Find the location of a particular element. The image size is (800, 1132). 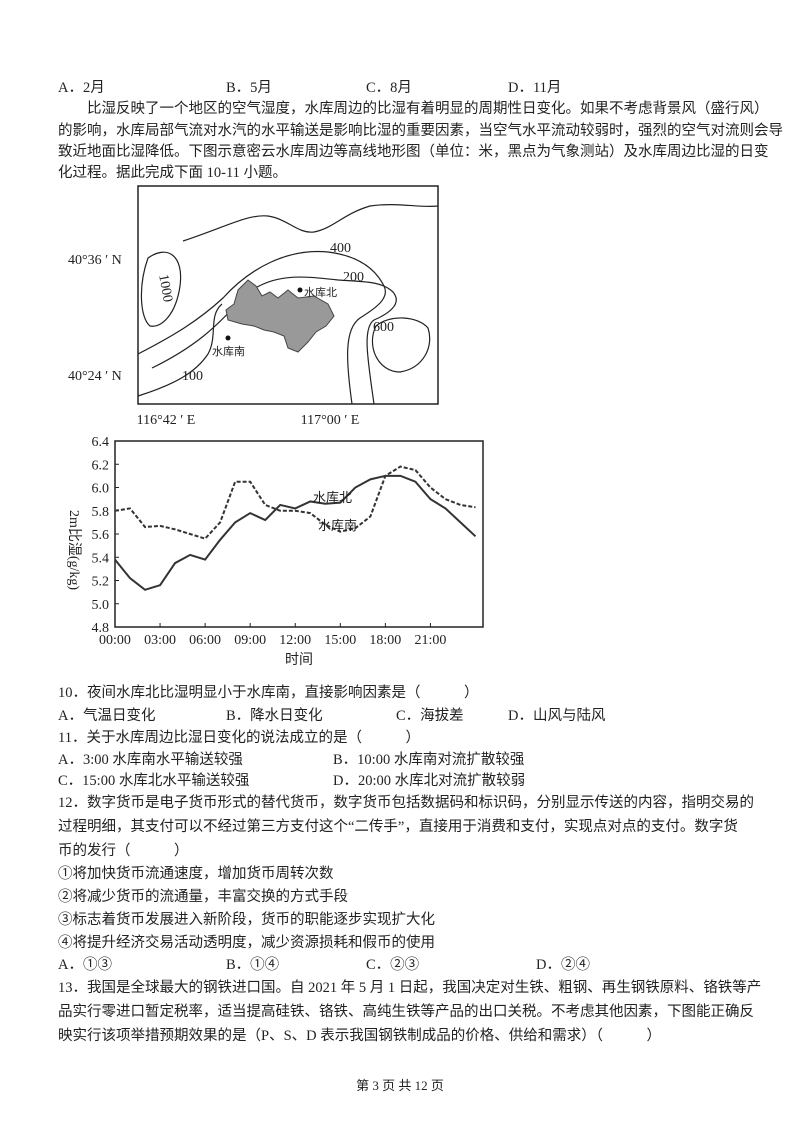

y-tick-label: 6.0 is located at coordinates (101, 489).